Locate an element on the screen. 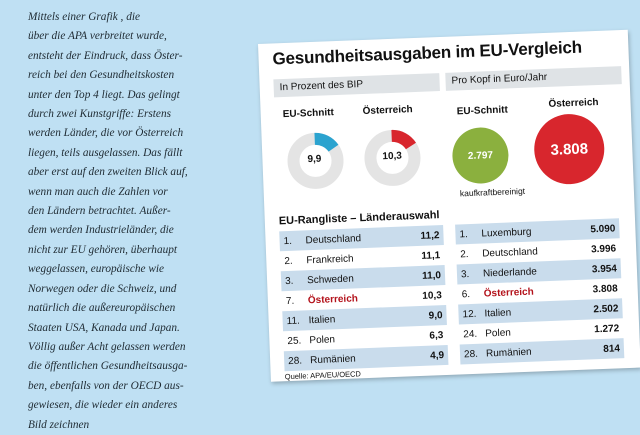 Image resolution: width=640 pixels, height=435 pixels. value-cell: 6,3 is located at coordinates (436, 335).